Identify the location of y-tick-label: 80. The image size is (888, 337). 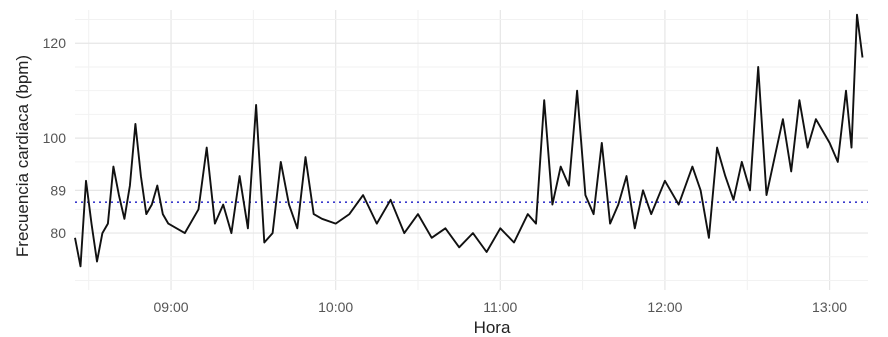
(58, 233).